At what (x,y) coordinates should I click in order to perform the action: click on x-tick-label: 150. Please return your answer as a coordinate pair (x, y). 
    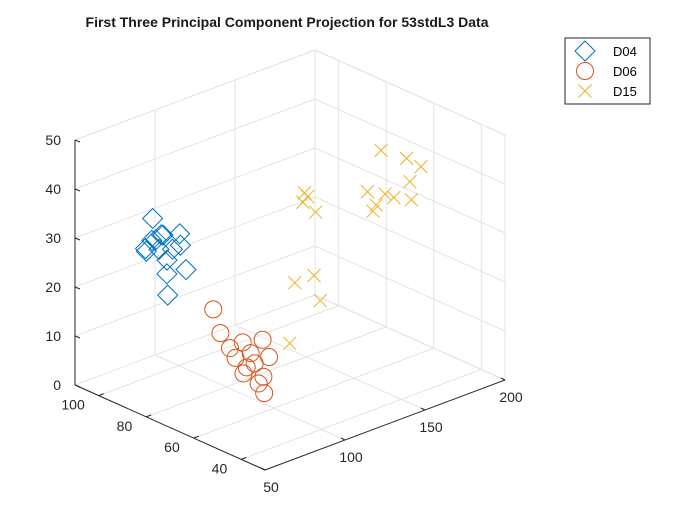
    Looking at the image, I should click on (431, 427).